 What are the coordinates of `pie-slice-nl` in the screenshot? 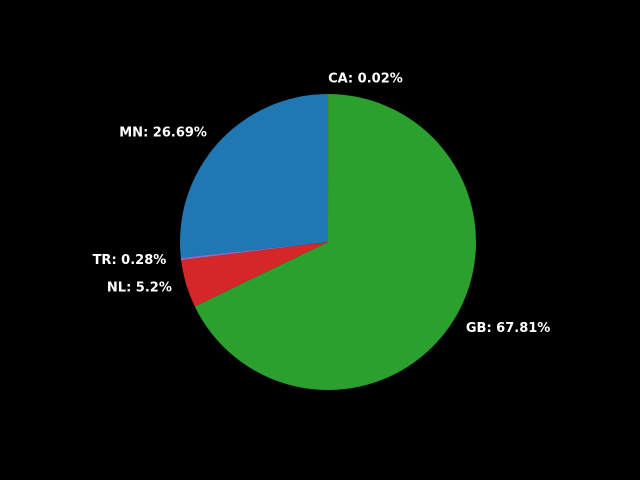 It's located at (254, 274).